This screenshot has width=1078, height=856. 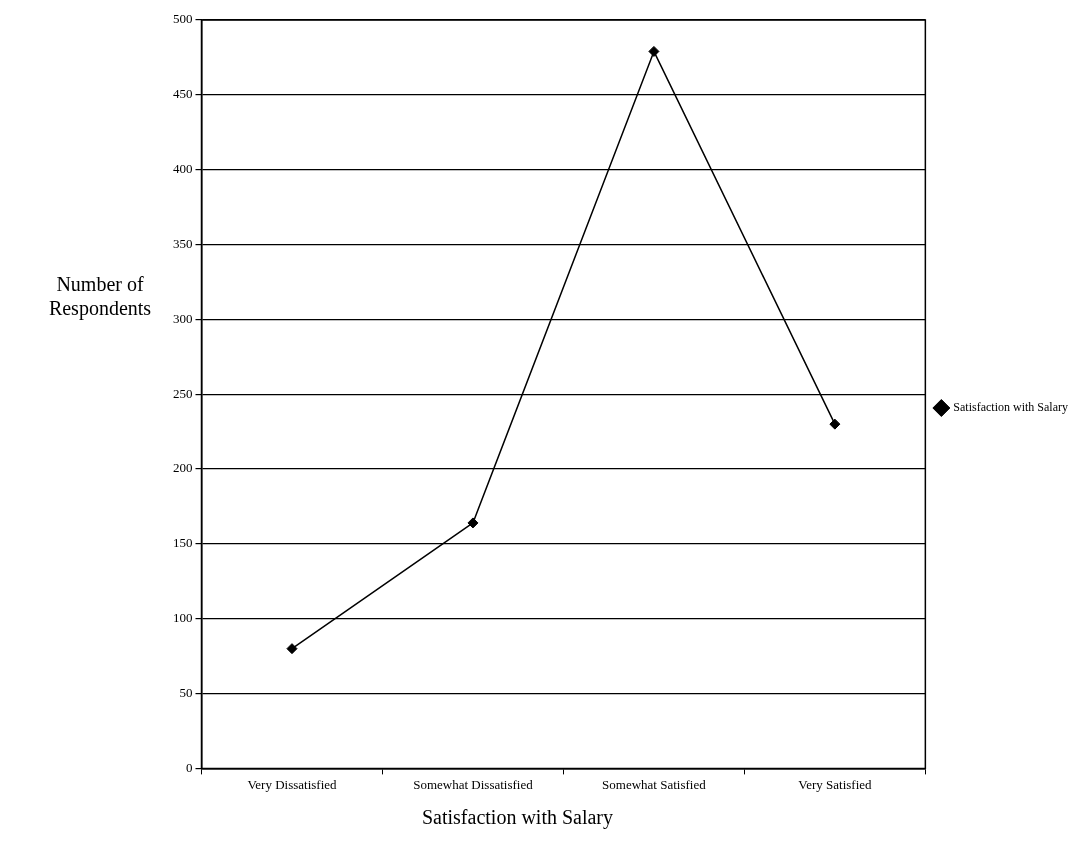 What do you see at coordinates (189, 767) in the screenshot?
I see `y-tick-label: 0` at bounding box center [189, 767].